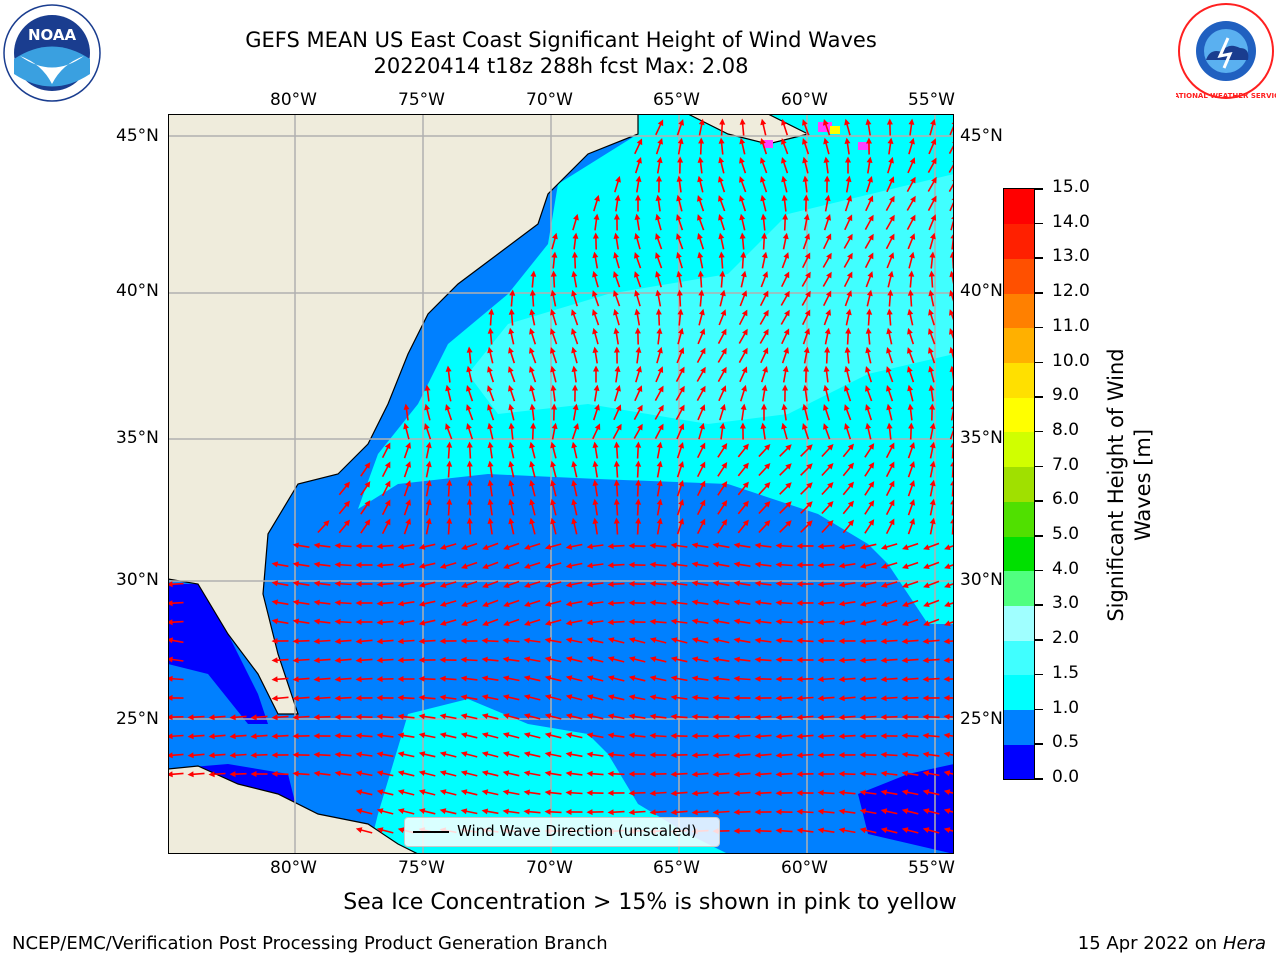 The image size is (1280, 960). What do you see at coordinates (1071, 187) in the screenshot?
I see `colorbar-tick-label: 15.0` at bounding box center [1071, 187].